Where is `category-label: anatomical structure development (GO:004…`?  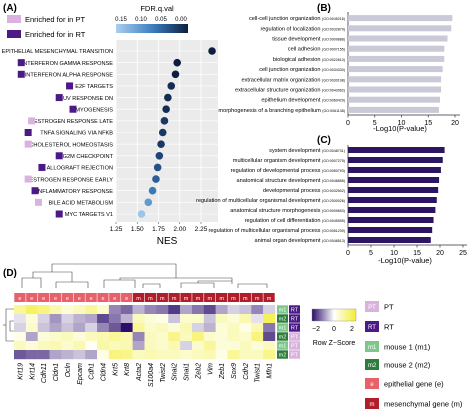
category-label: anatomical structure development (GO:004… is located at coordinates (291, 181).